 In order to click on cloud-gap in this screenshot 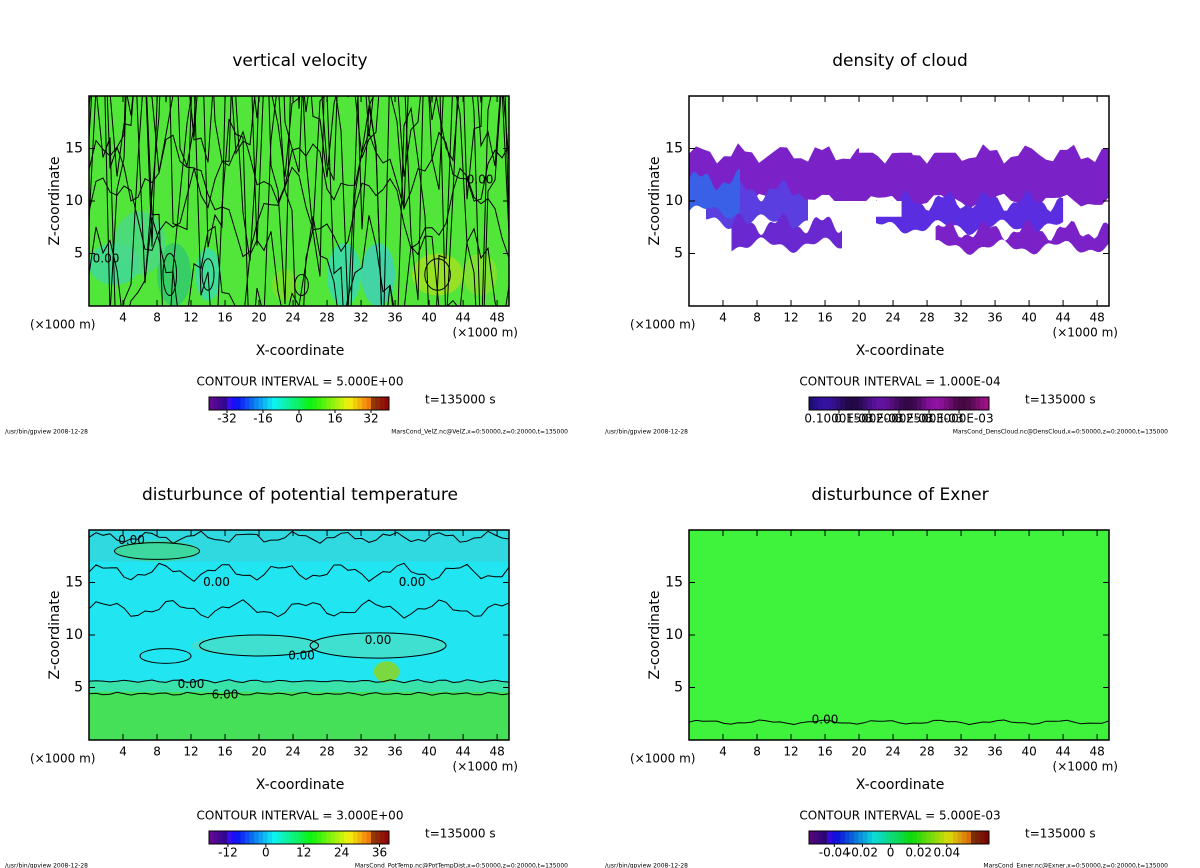, I will do `click(910, 145)`.